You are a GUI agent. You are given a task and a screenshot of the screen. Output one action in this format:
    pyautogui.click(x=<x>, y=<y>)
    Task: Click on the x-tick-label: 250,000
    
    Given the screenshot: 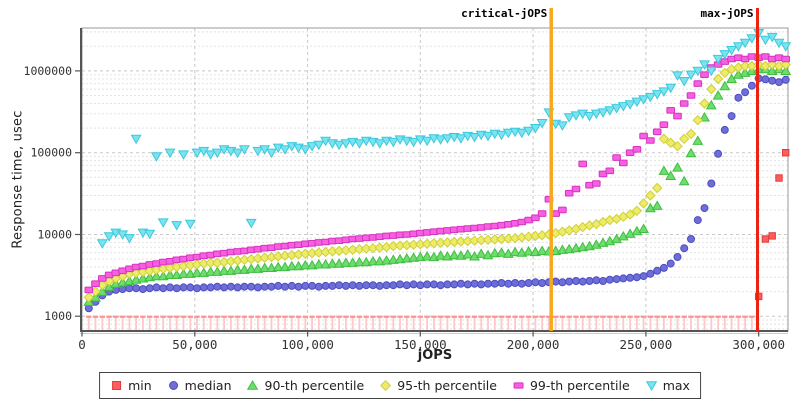 What is the action you would take?
    pyautogui.click(x=646, y=344)
    